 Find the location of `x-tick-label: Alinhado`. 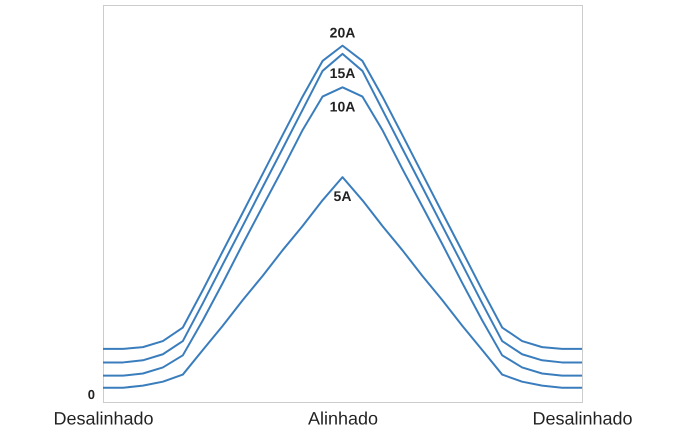

x-tick-label: Alinhado is located at coordinates (343, 418).